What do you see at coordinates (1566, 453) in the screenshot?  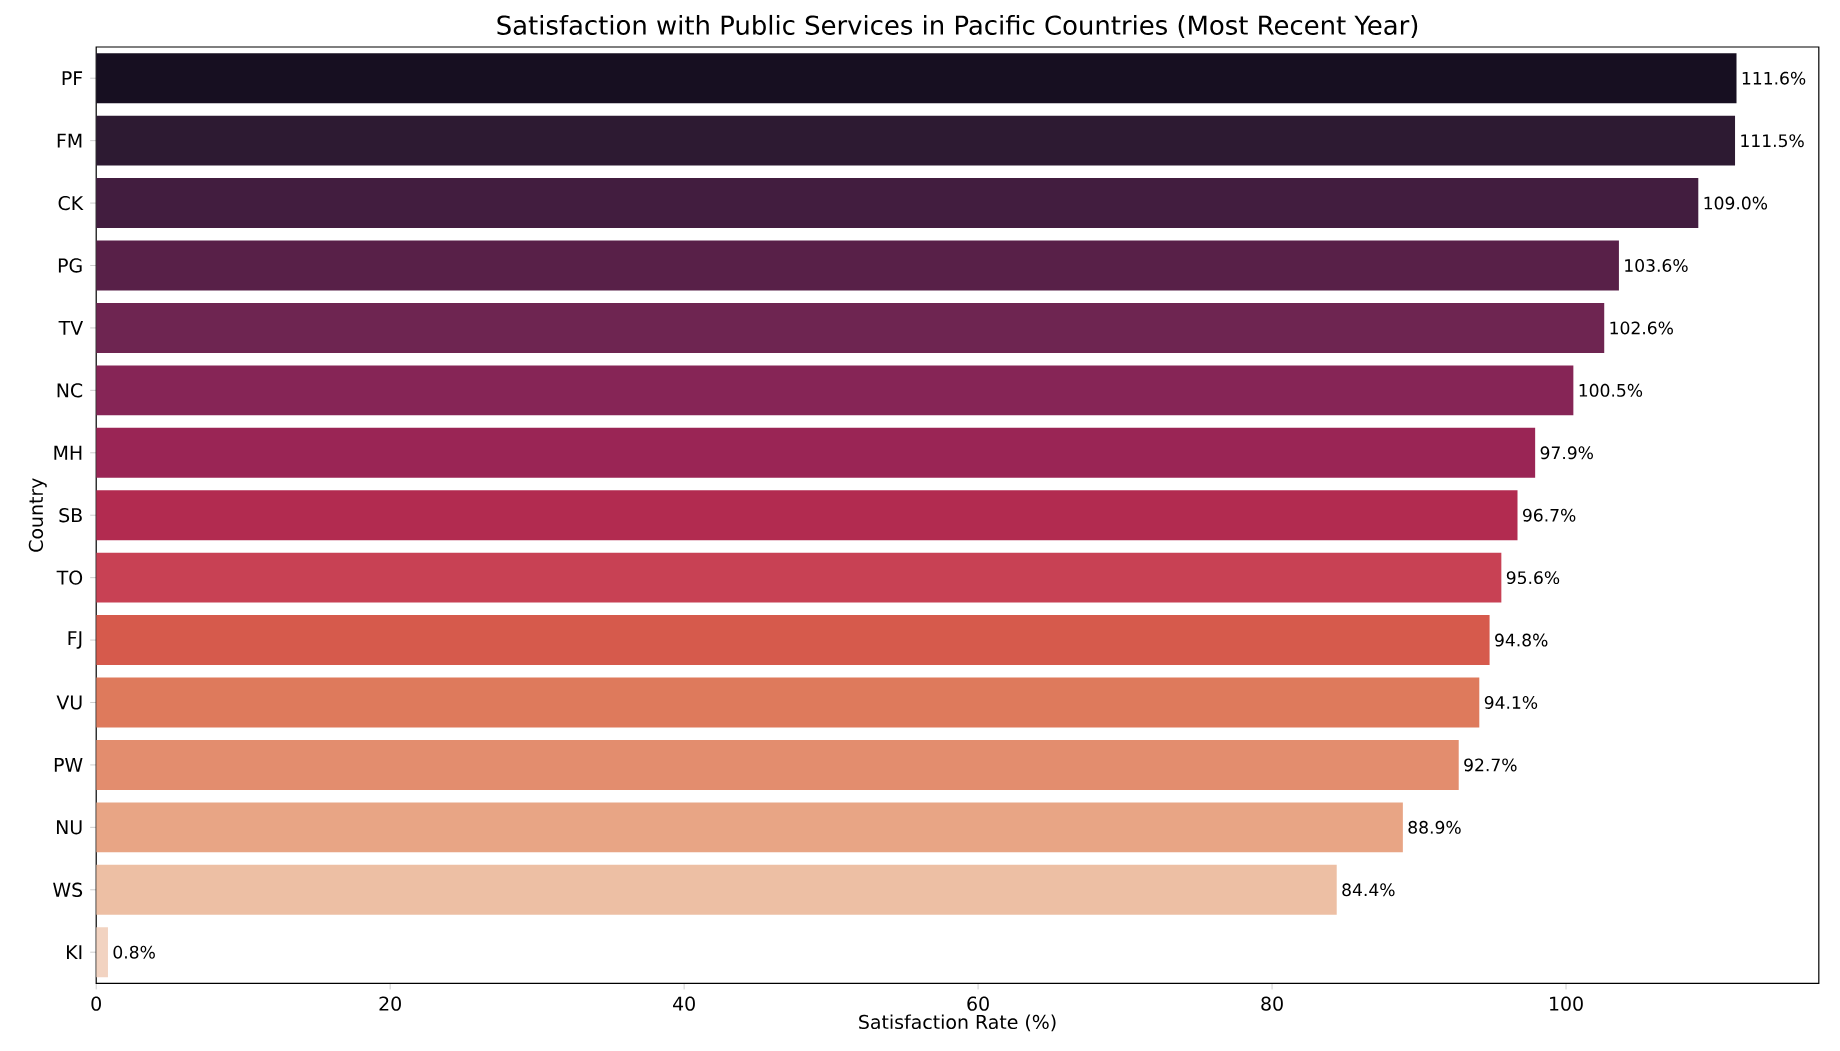 I see `data-label: 97.9%` at bounding box center [1566, 453].